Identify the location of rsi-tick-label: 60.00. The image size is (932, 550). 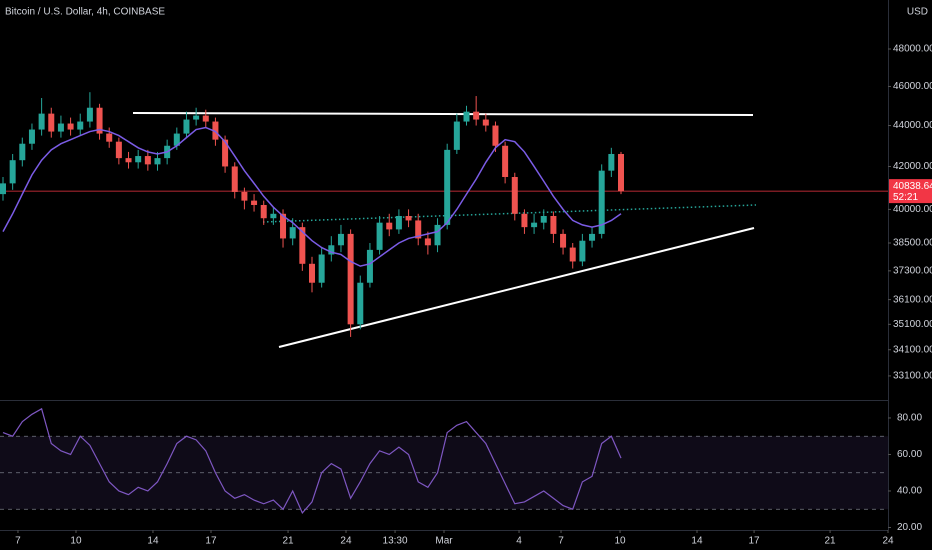
(909, 454).